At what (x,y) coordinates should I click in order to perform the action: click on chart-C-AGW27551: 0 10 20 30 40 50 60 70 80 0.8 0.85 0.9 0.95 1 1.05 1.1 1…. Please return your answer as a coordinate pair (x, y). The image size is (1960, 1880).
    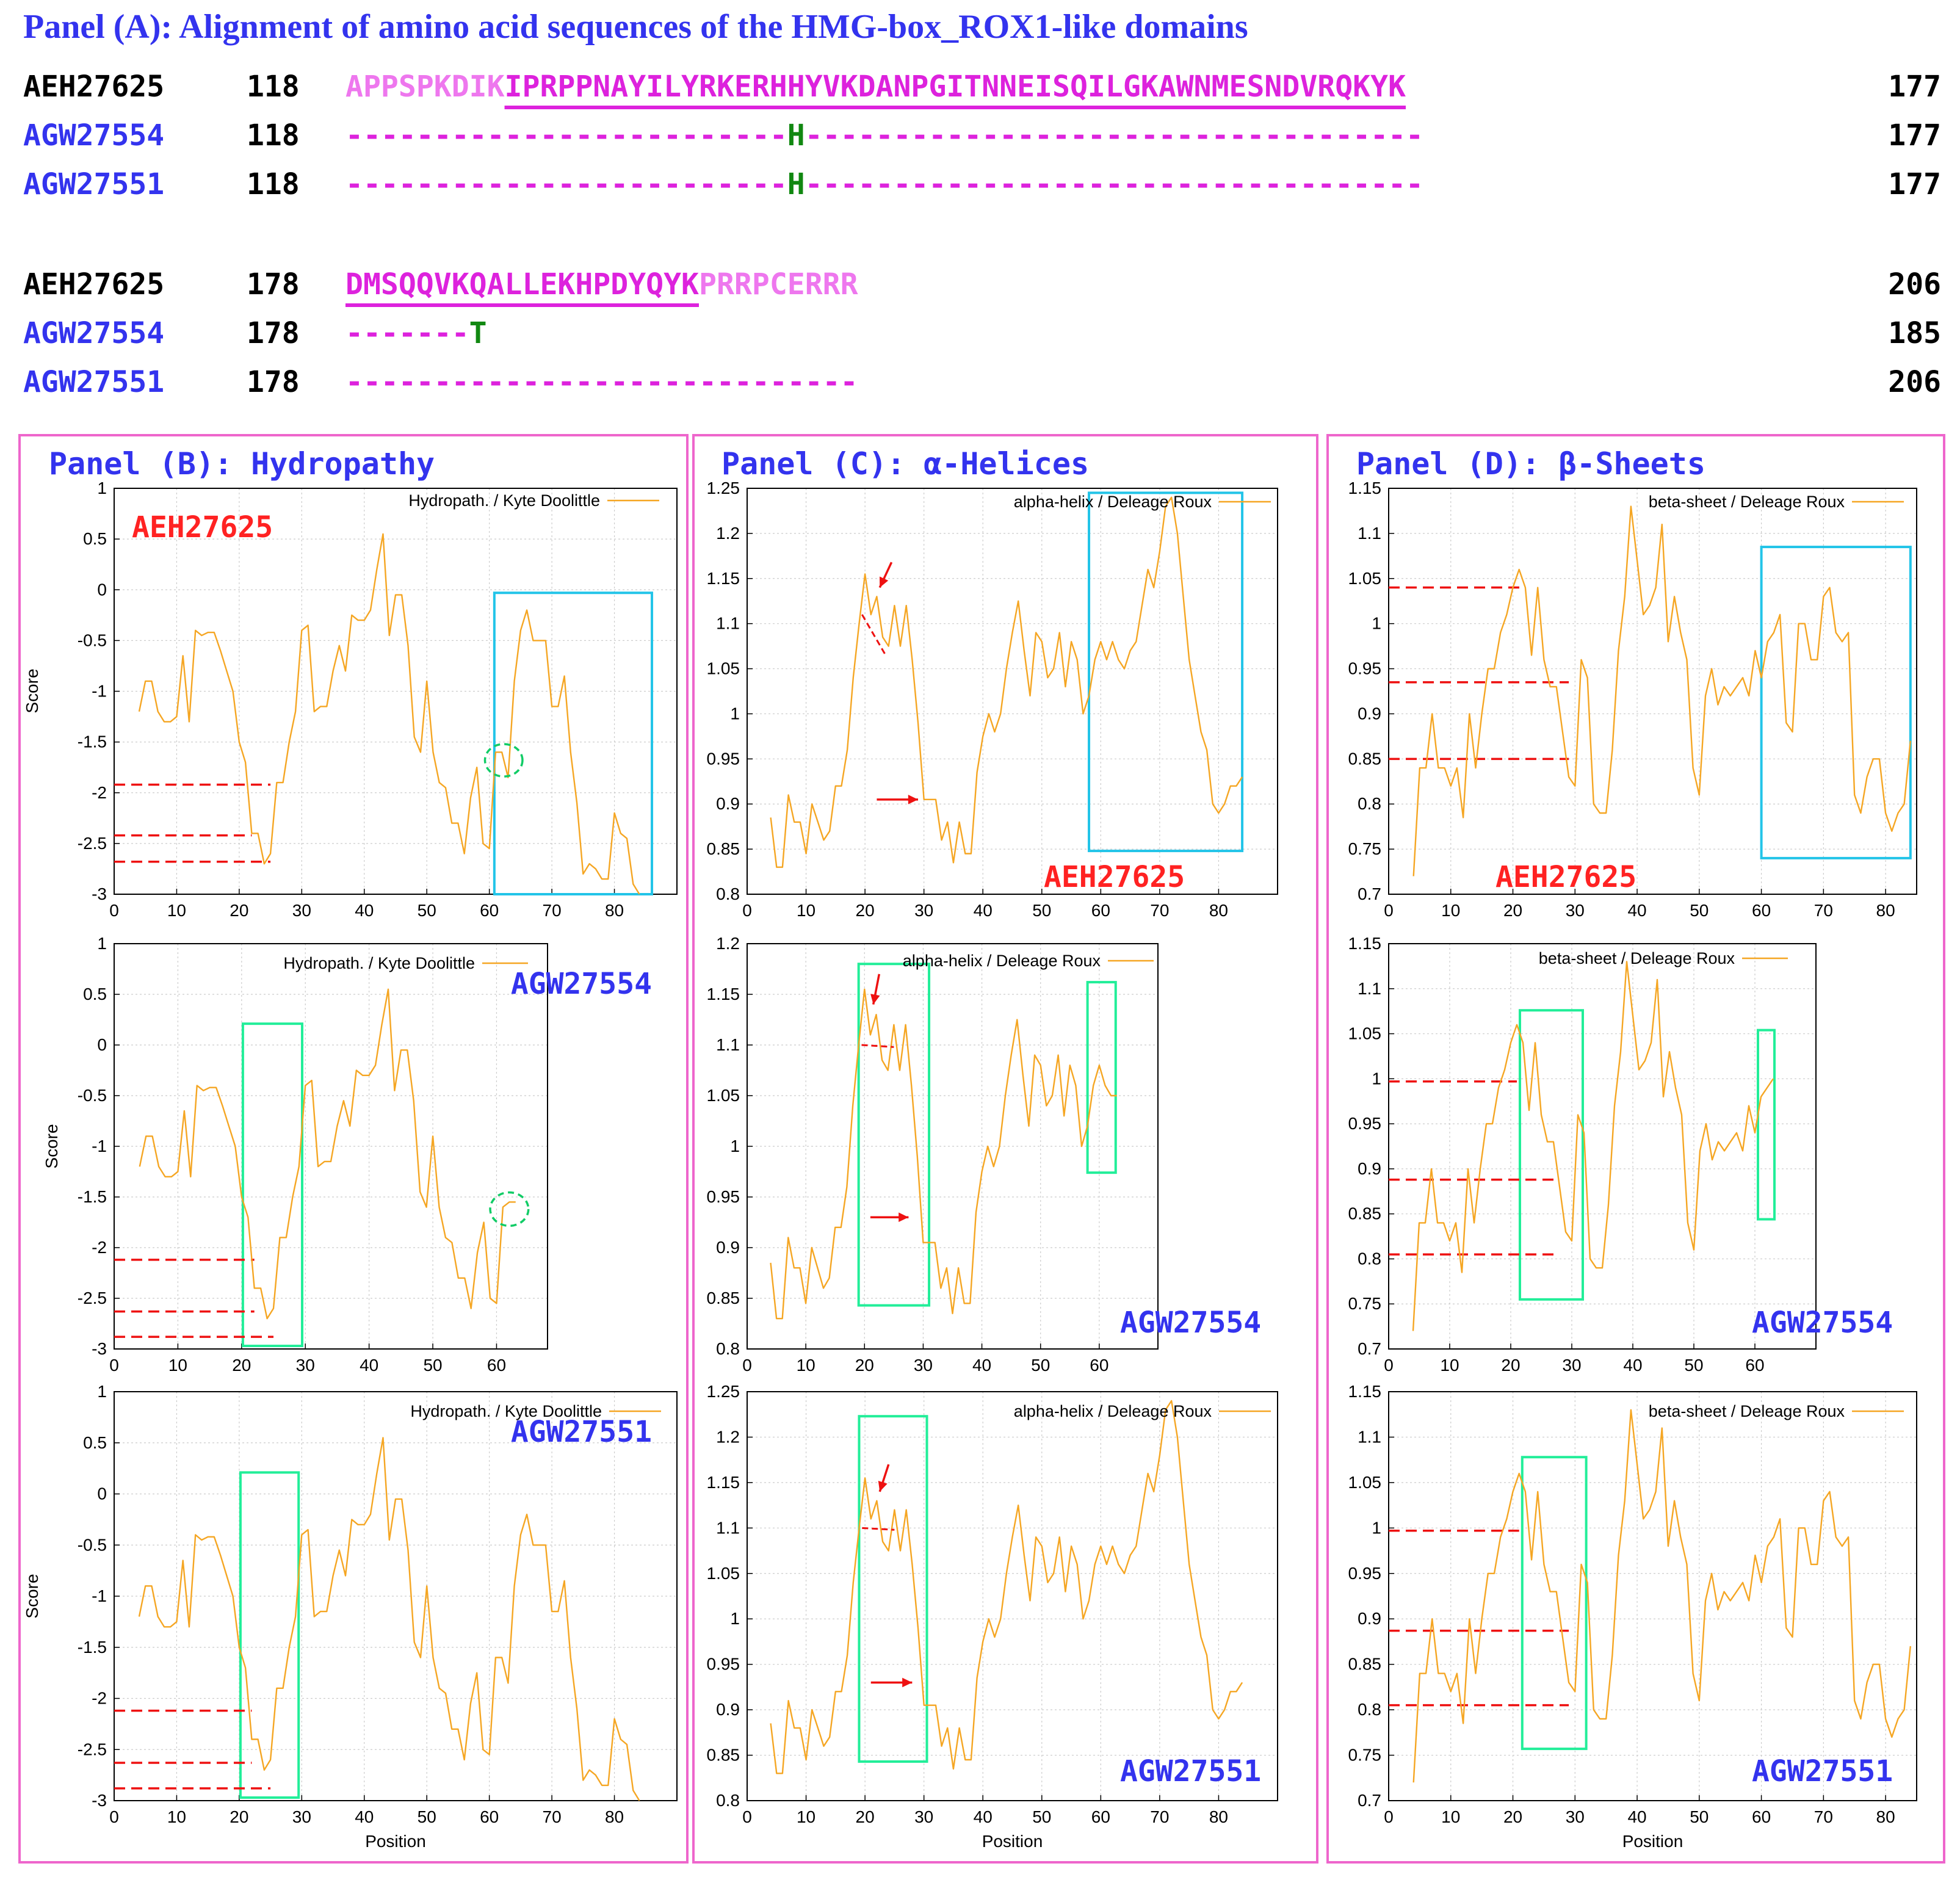
    Looking at the image, I should click on (993, 1616).